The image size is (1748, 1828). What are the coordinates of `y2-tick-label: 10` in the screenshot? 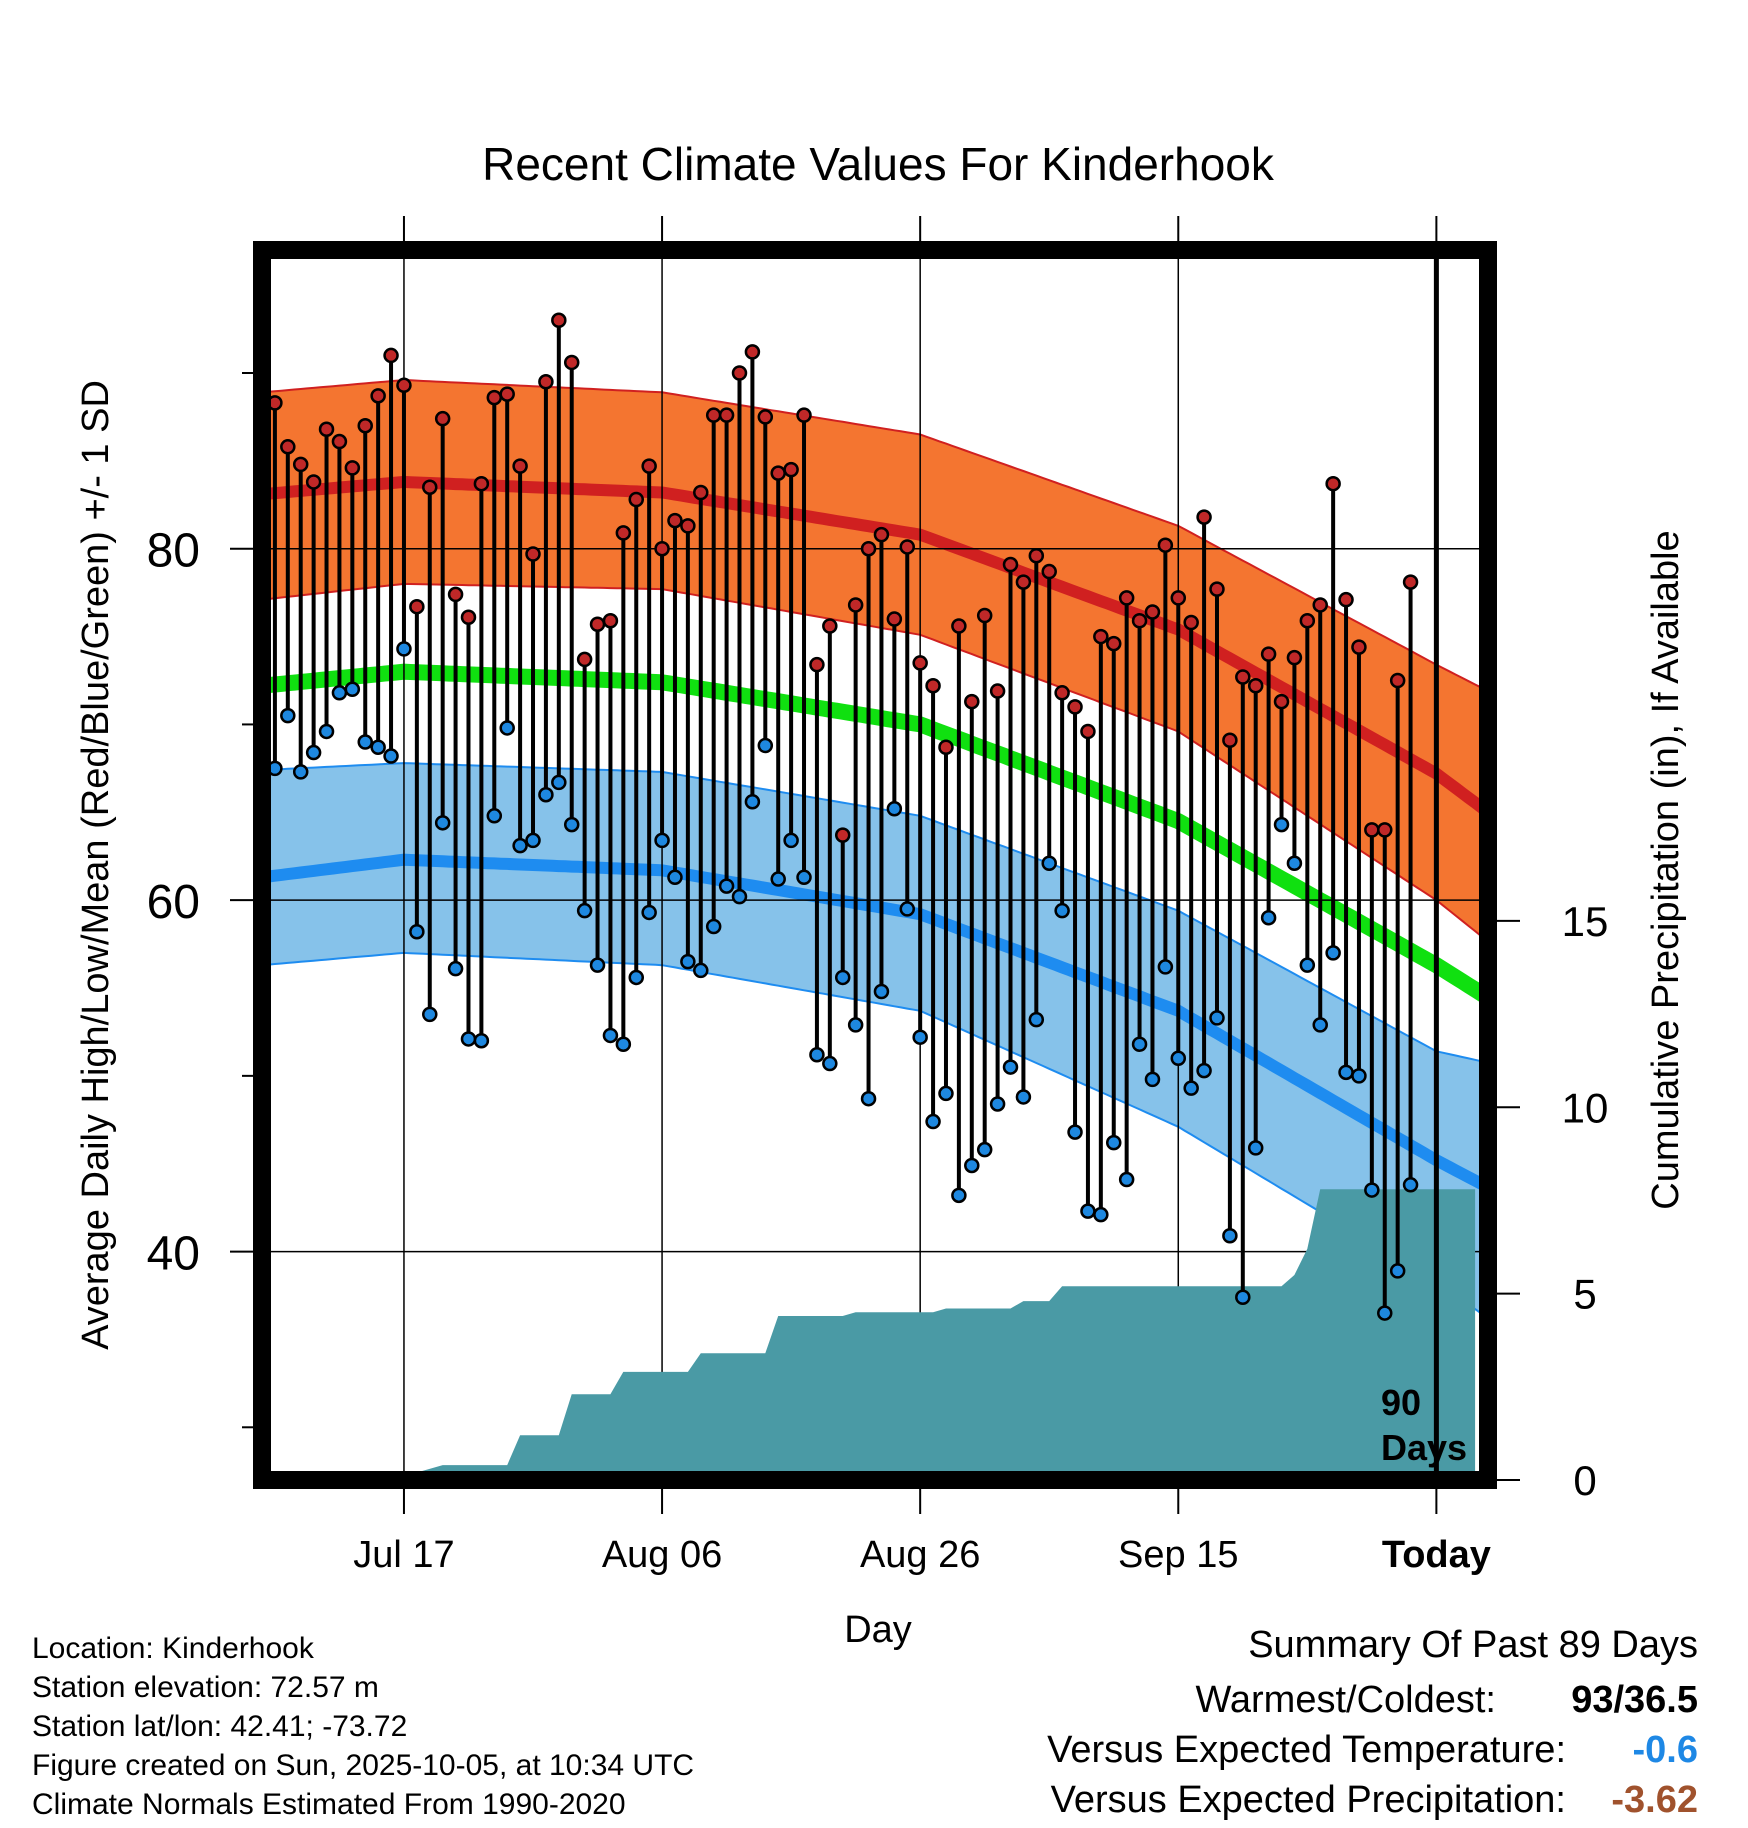 It's located at (1585, 1107).